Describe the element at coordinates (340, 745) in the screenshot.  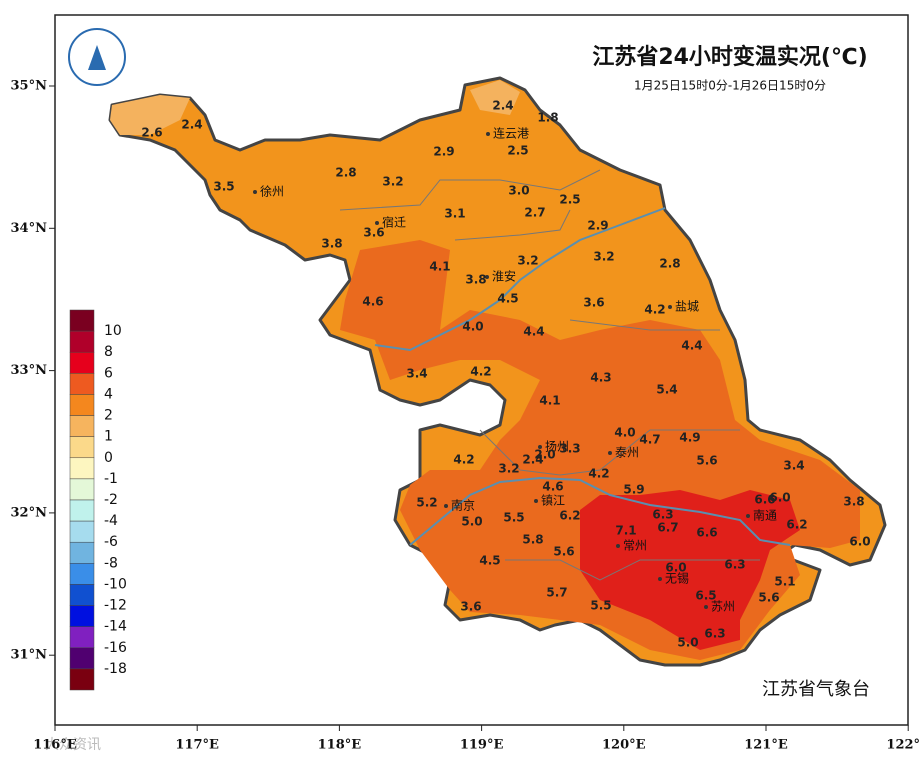
I see `lon-label: 118°E` at that location.